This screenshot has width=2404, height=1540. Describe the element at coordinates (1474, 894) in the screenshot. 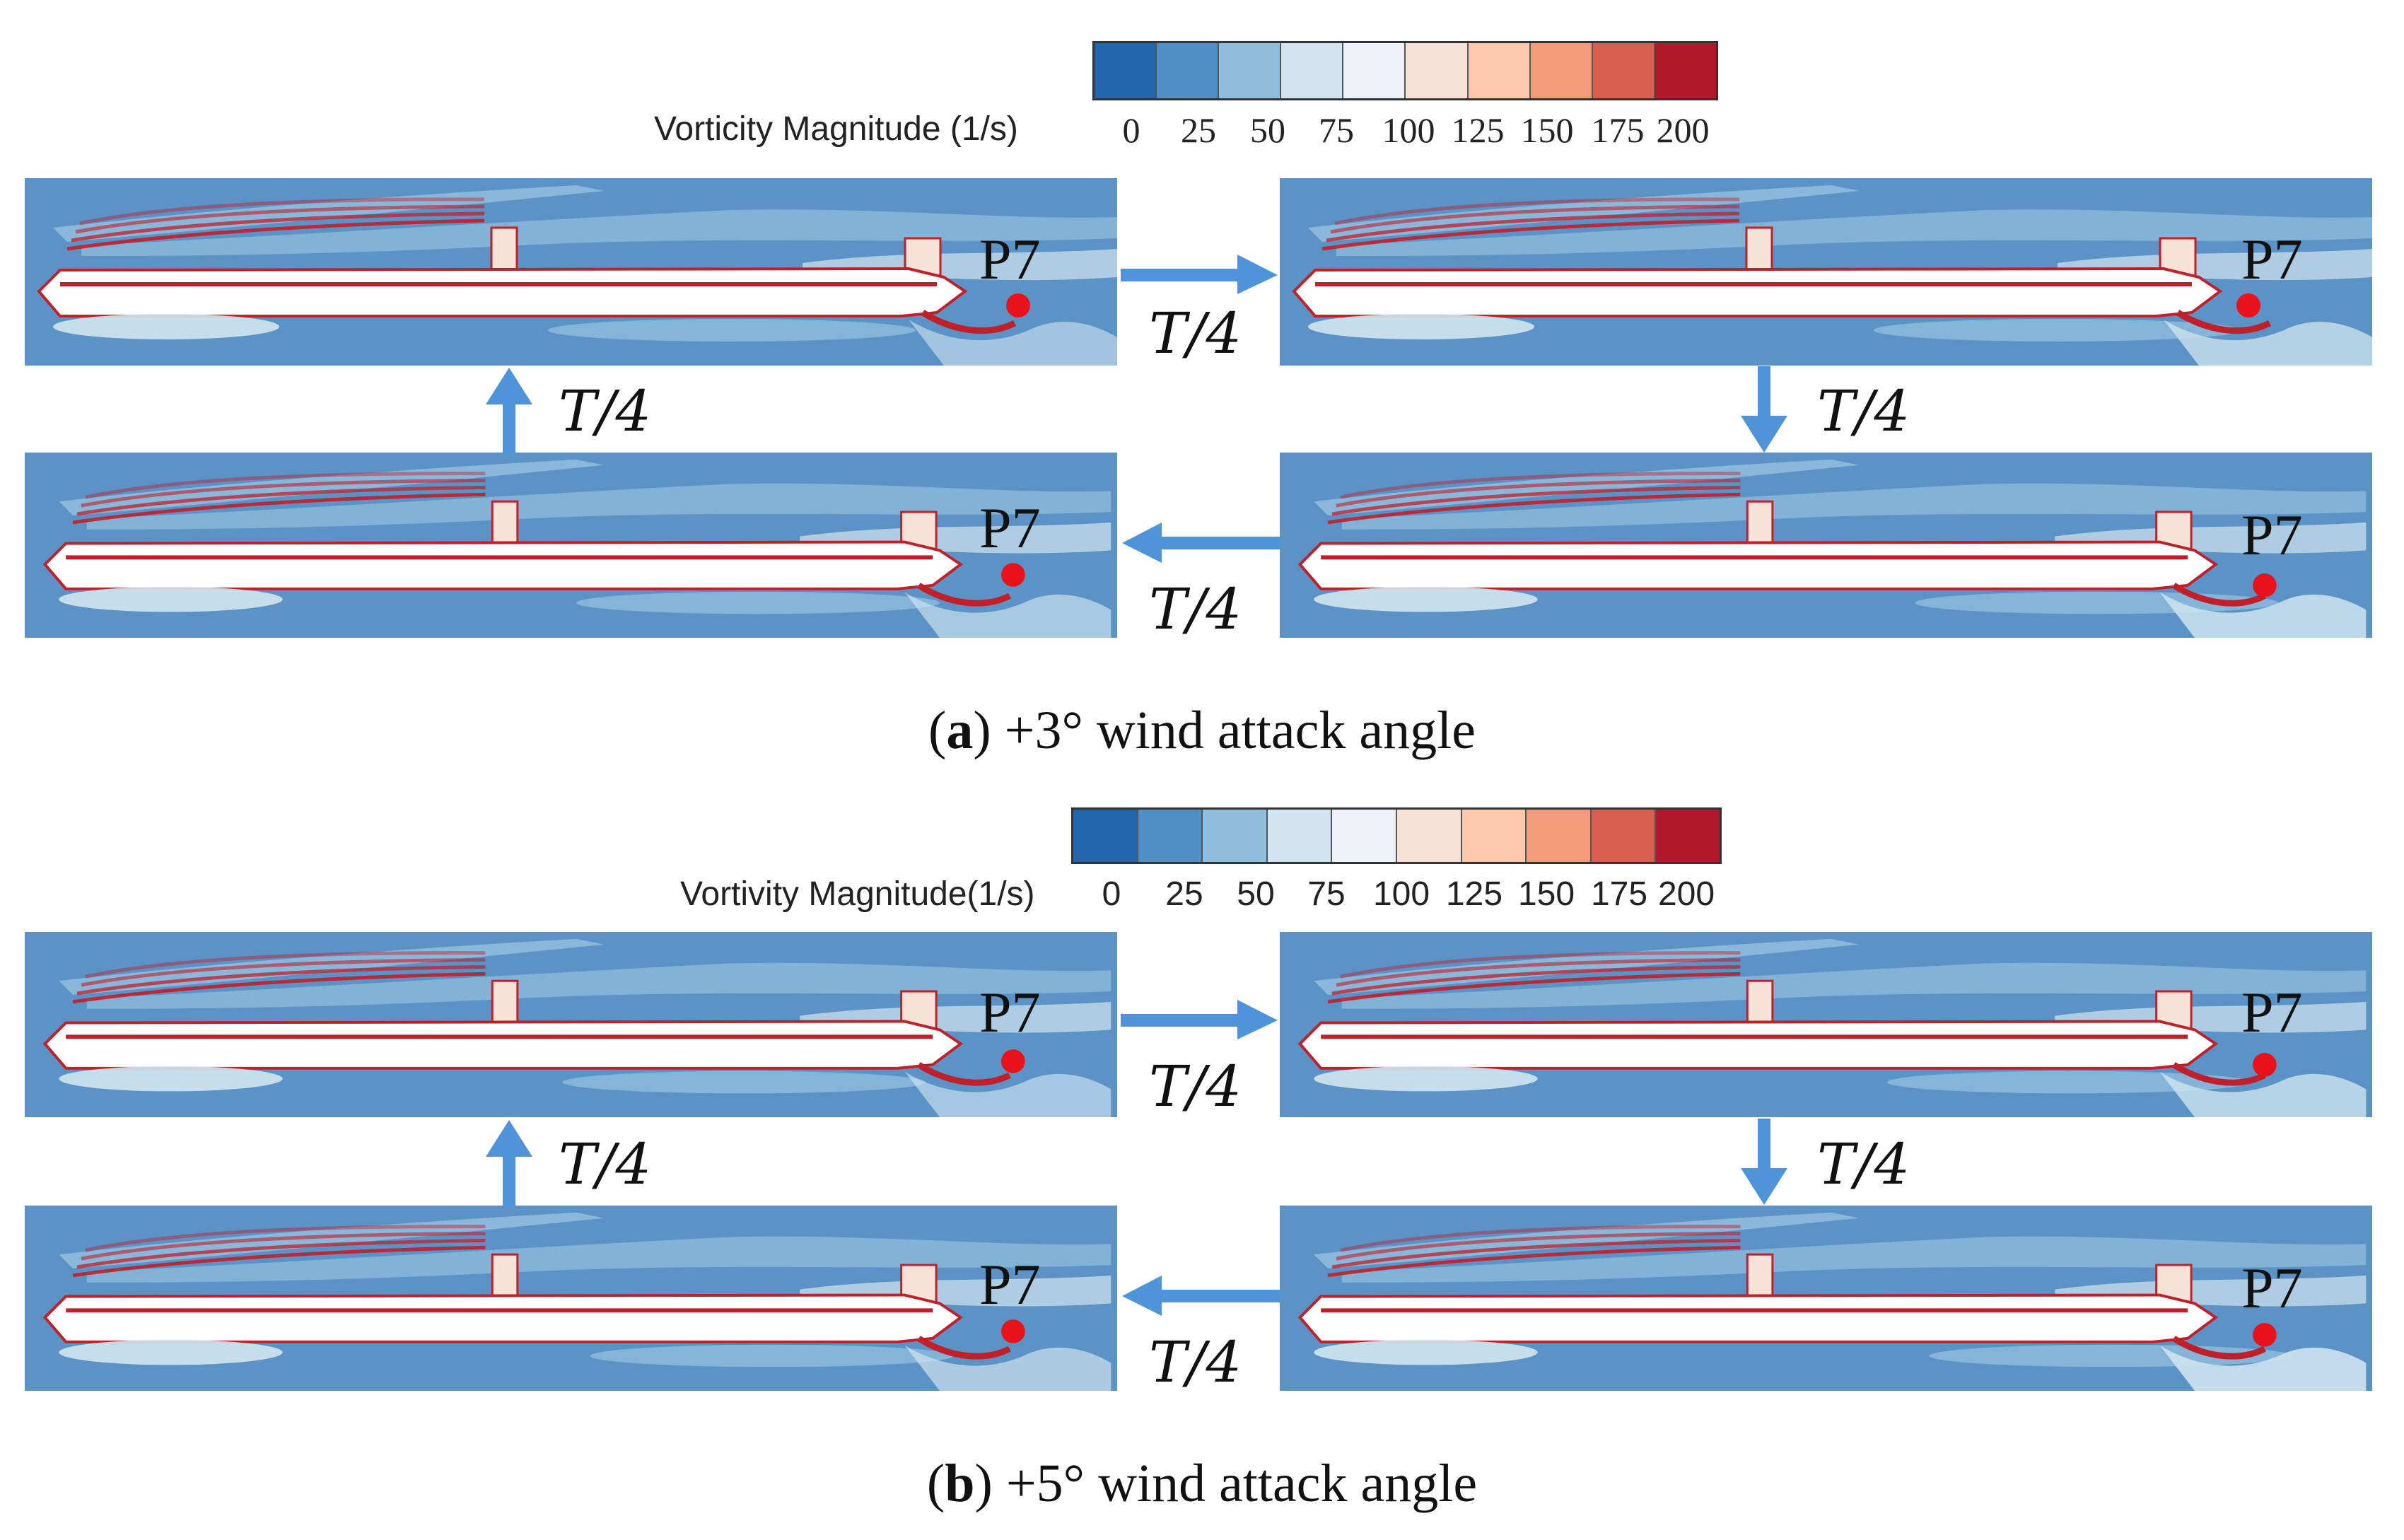

I see `colorbar-b-tick: 125` at that location.